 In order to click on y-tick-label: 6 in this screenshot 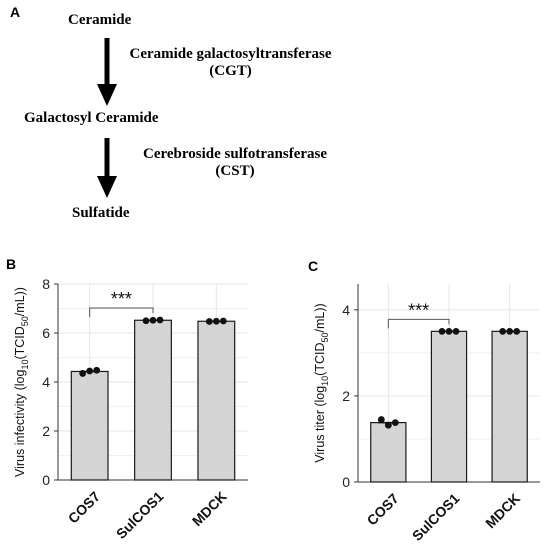, I will do `click(46, 333)`.